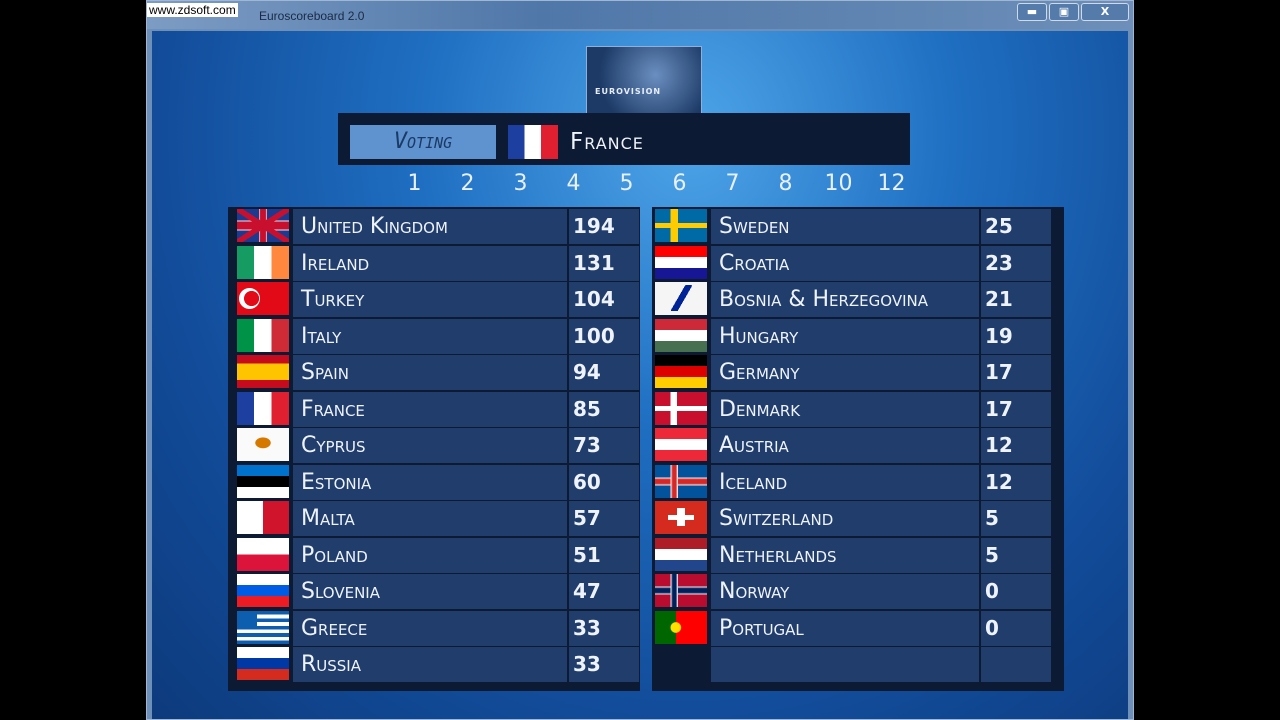 This screenshot has width=1280, height=720. What do you see at coordinates (263, 225) in the screenshot?
I see `flag-gb-icon` at bounding box center [263, 225].